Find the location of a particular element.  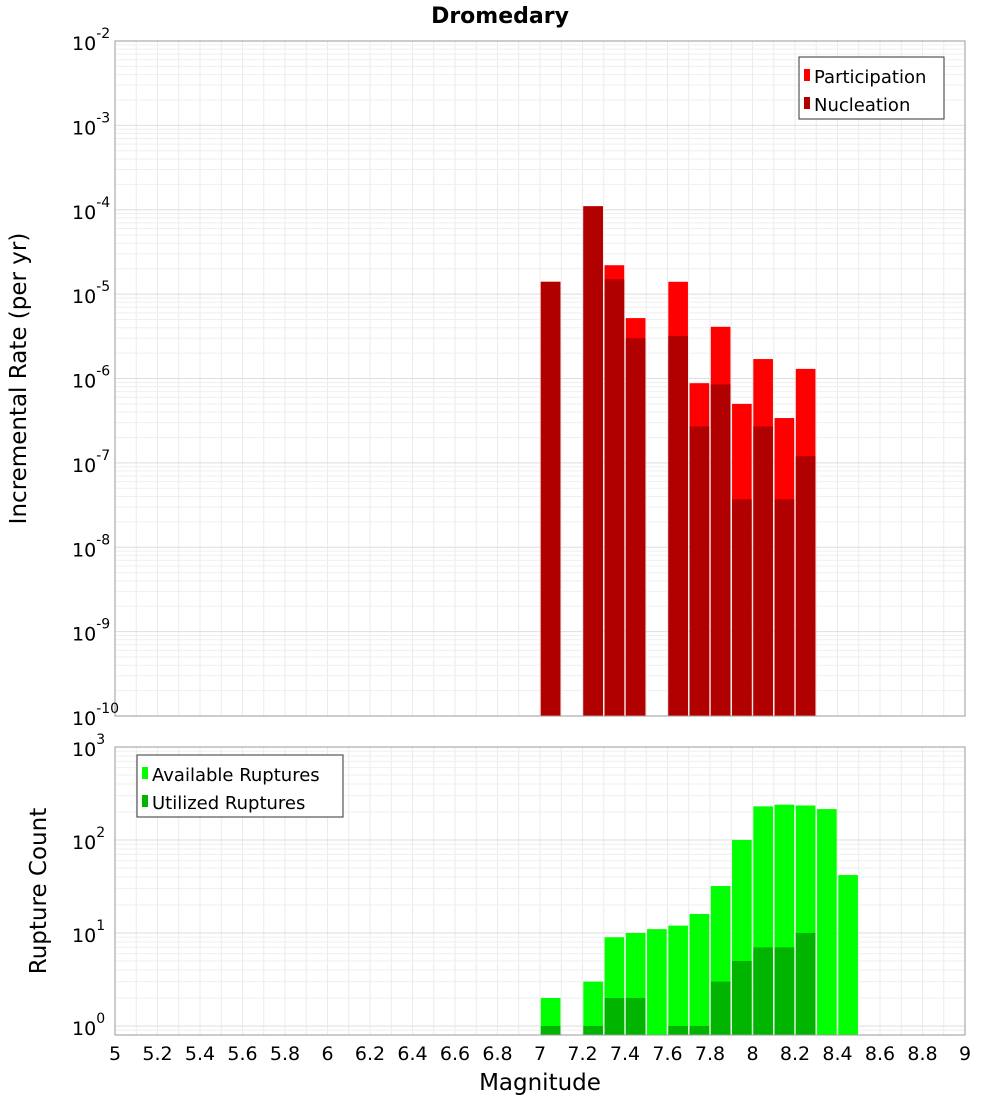

y-tick-label: 10¹ is located at coordinates (88, 932).